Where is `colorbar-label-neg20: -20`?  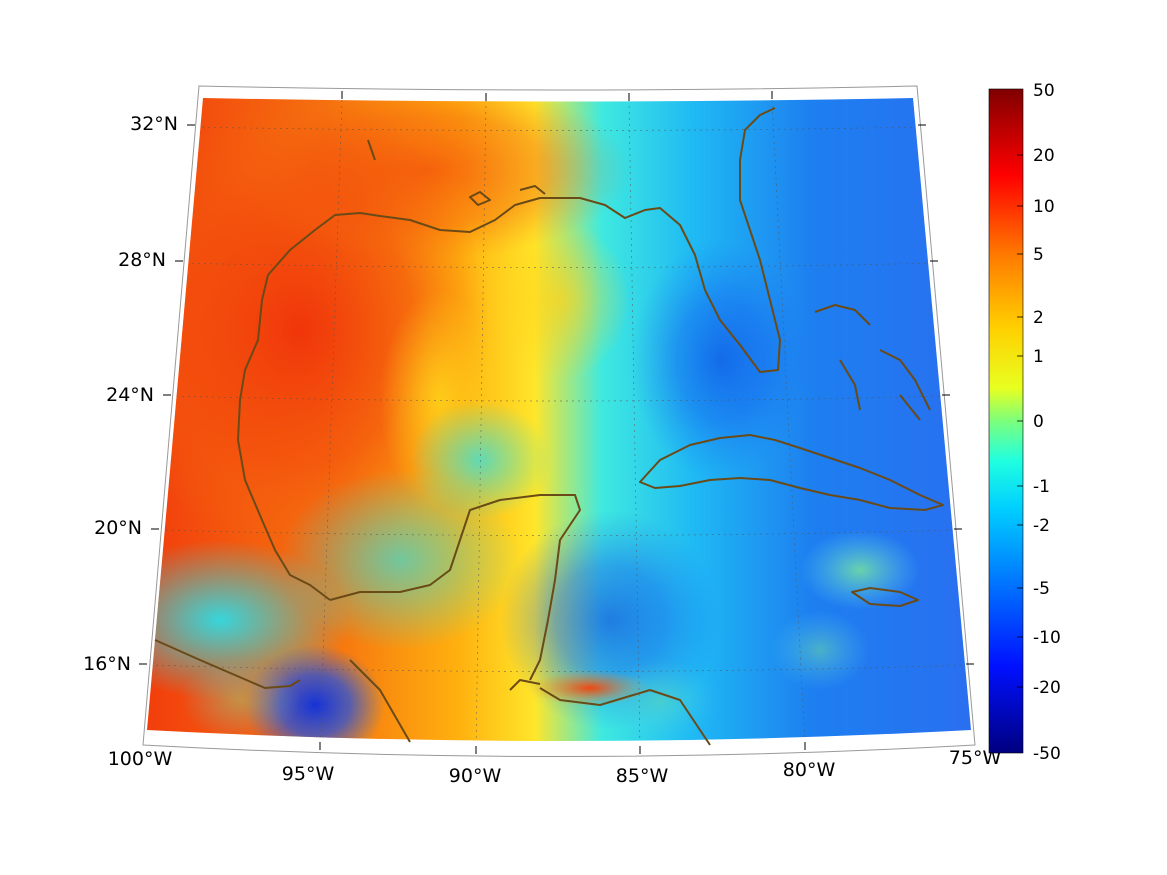
colorbar-label-neg20: -20 is located at coordinates (1047, 688).